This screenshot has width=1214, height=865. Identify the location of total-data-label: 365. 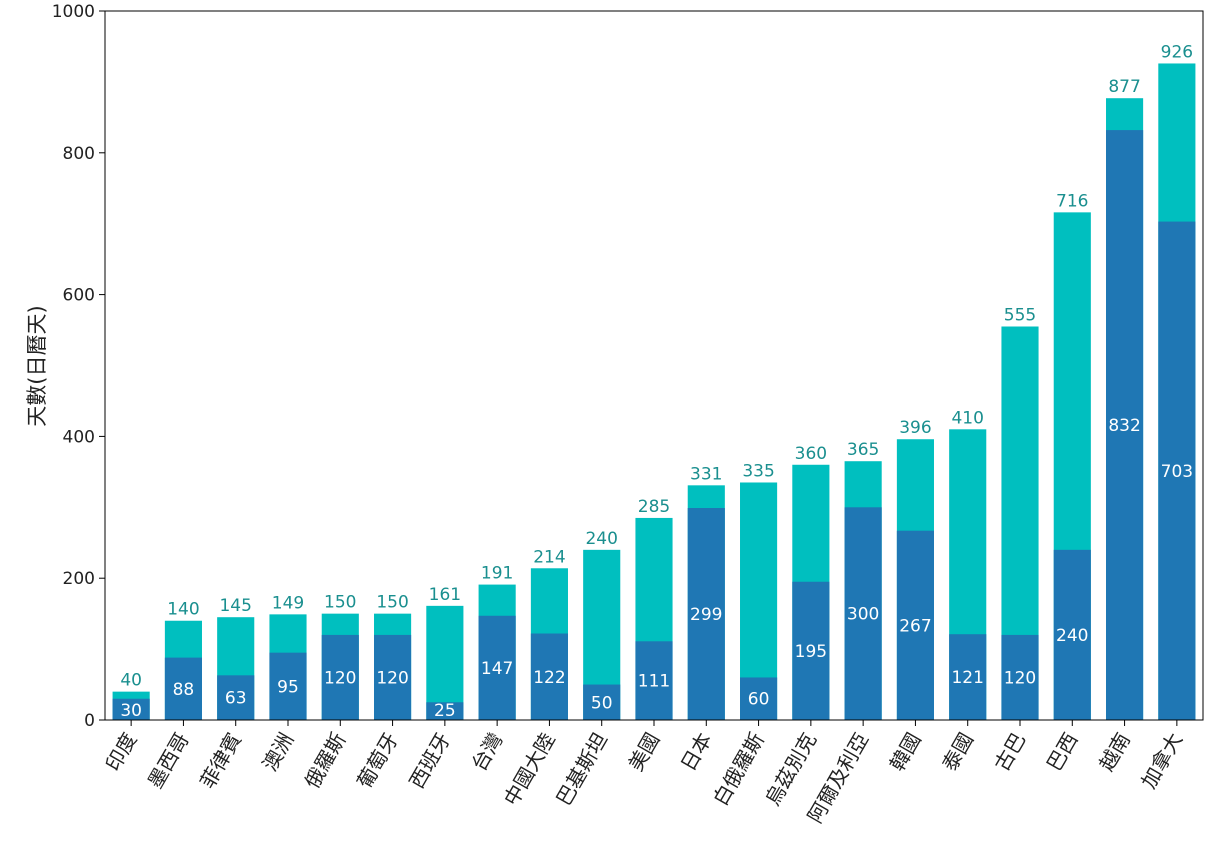
(863, 450).